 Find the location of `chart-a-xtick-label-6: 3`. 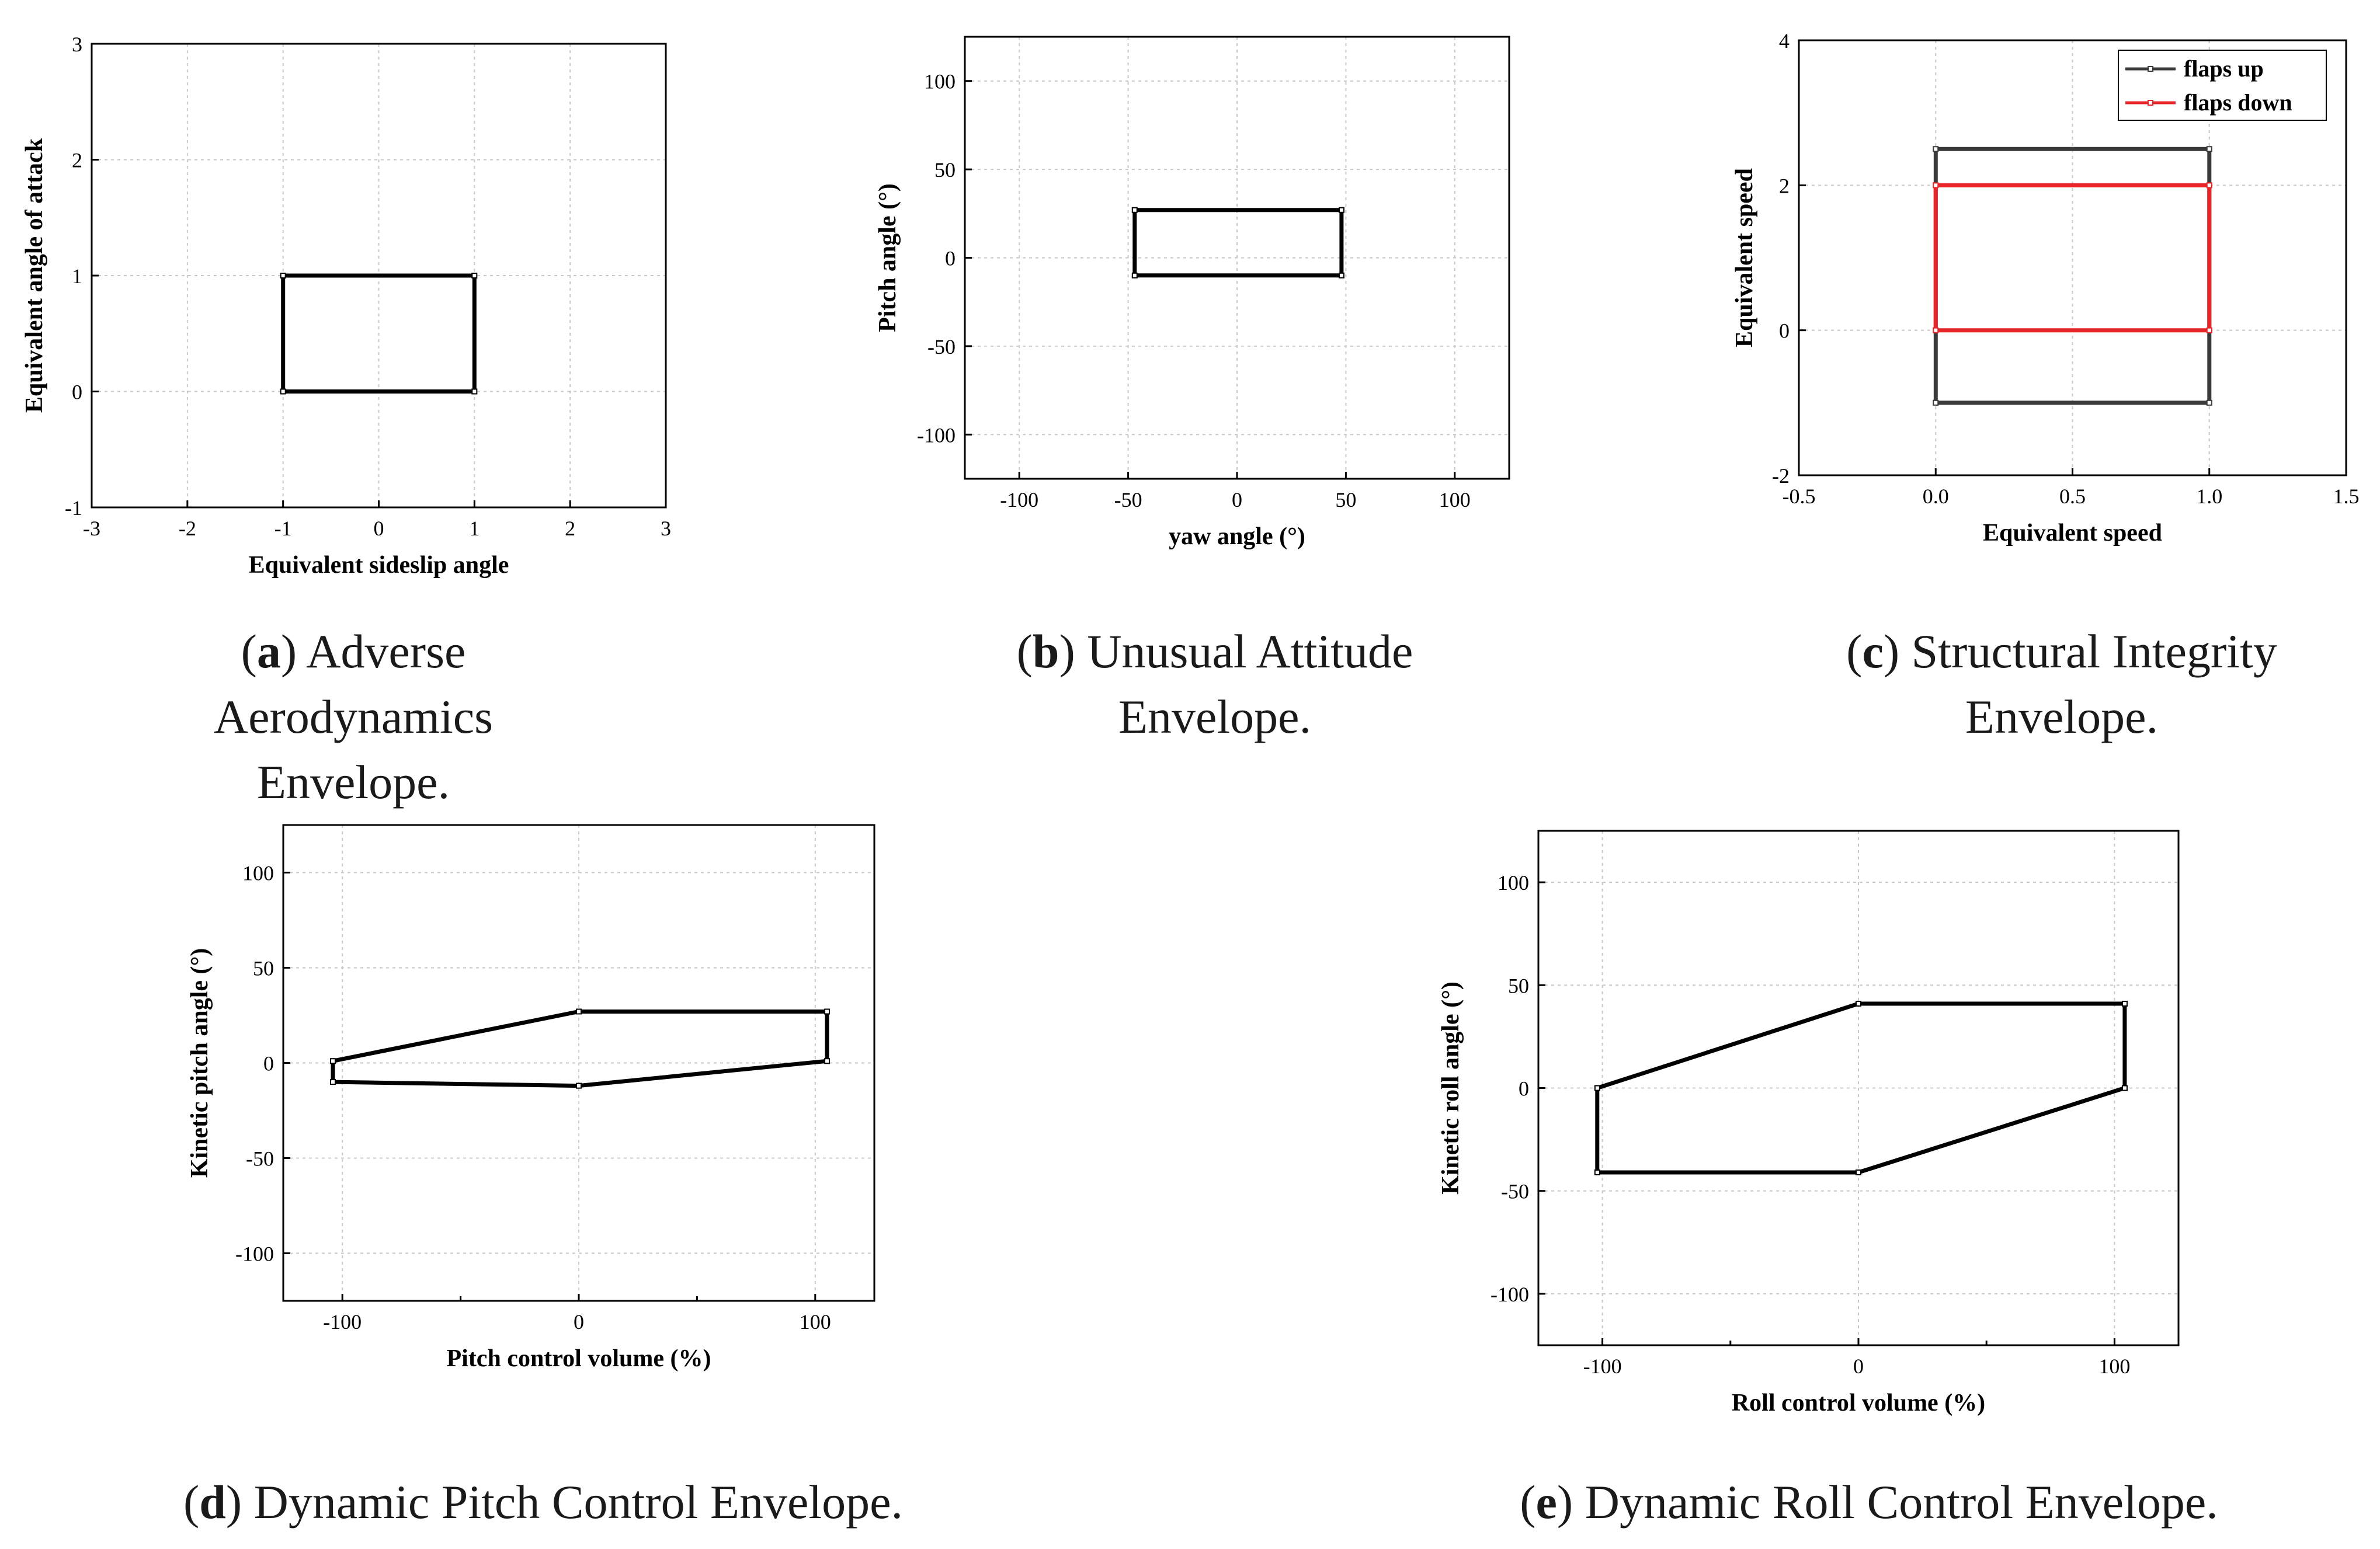

chart-a-xtick-label-6: 3 is located at coordinates (666, 528).